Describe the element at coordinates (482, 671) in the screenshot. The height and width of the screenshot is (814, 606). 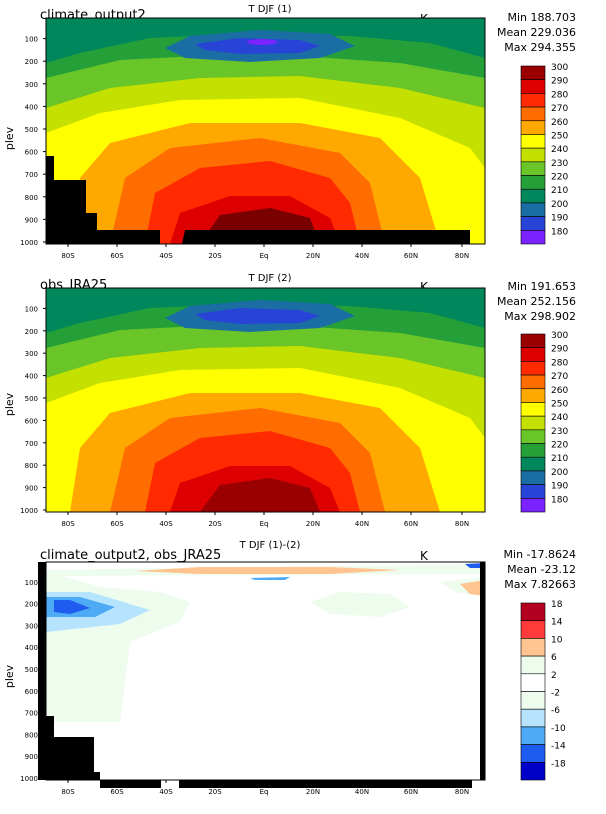
I see `right-wall` at that location.